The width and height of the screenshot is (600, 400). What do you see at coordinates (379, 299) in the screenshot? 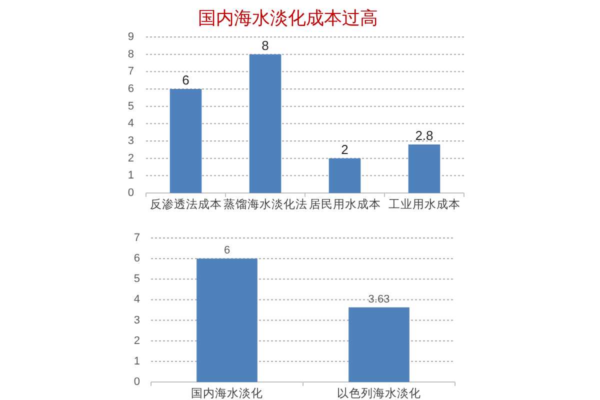
I see `data-label: 3.63` at bounding box center [379, 299].